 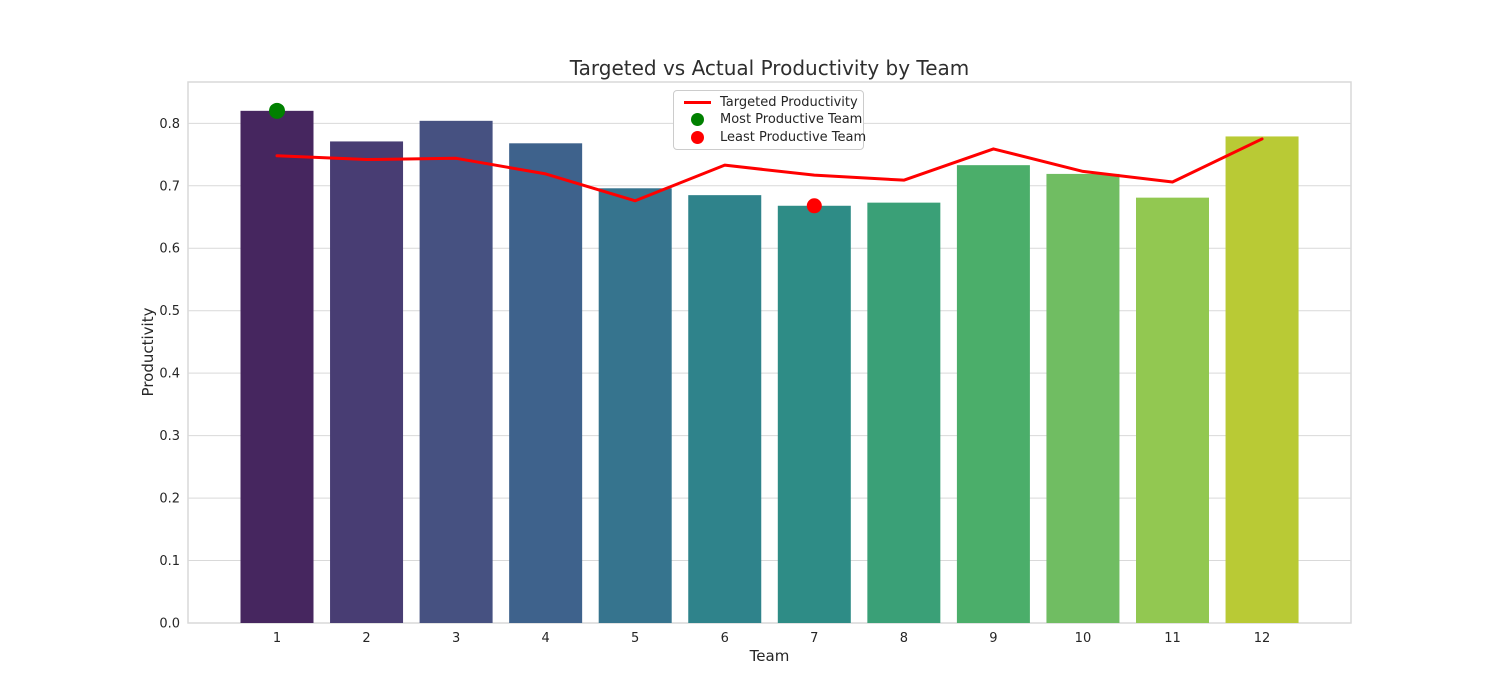 What do you see at coordinates (1083, 638) in the screenshot?
I see `x-tick-label: 10` at bounding box center [1083, 638].